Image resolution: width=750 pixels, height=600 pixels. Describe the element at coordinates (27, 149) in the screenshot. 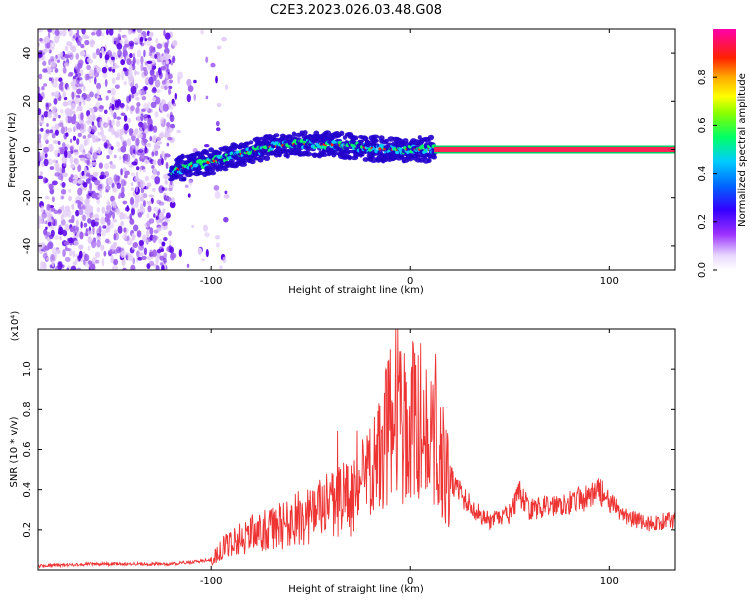

I see `spectrogram-ytick-label: 0` at that location.